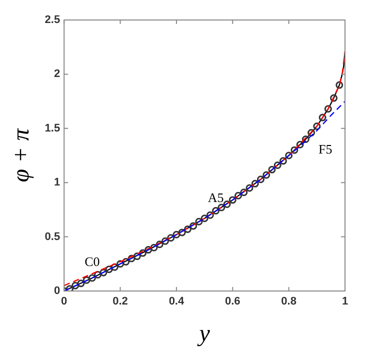  Describe the element at coordinates (120, 302) in the screenshot. I see `x-tick-label: 0.2` at that location.